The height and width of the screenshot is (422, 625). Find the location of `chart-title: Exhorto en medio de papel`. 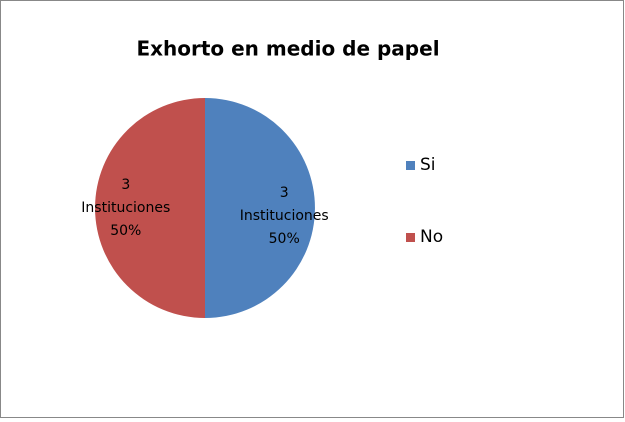

chart-title: Exhorto en medio de papel is located at coordinates (287, 49).